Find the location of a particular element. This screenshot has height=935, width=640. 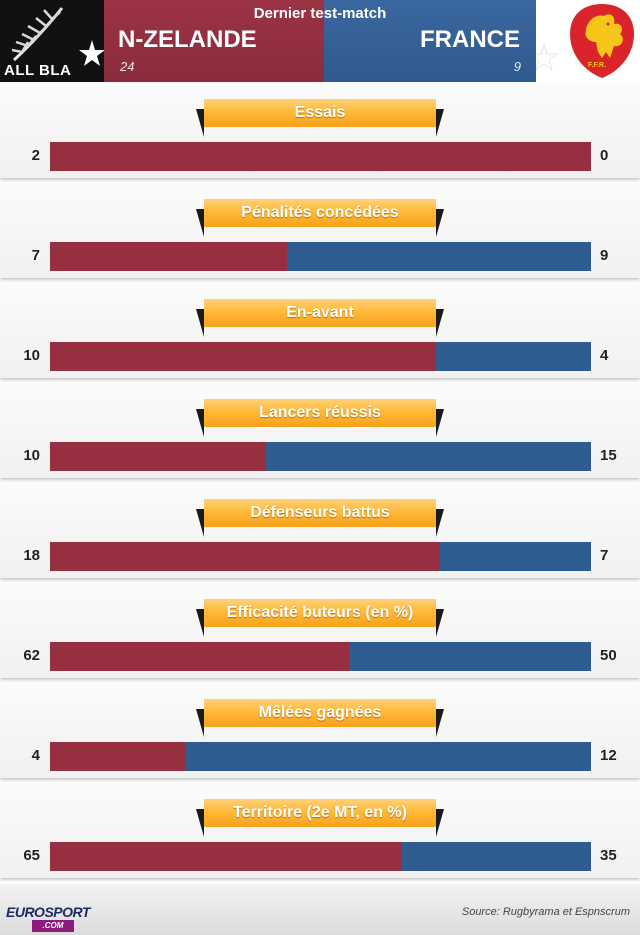

stat-label: Essais is located at coordinates (320, 118).